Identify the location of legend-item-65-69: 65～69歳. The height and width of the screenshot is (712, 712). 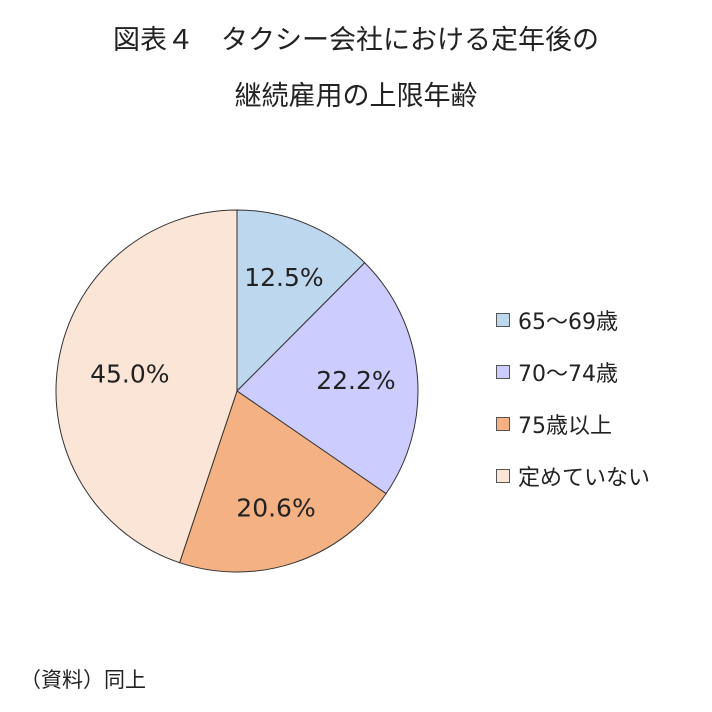
(573, 320).